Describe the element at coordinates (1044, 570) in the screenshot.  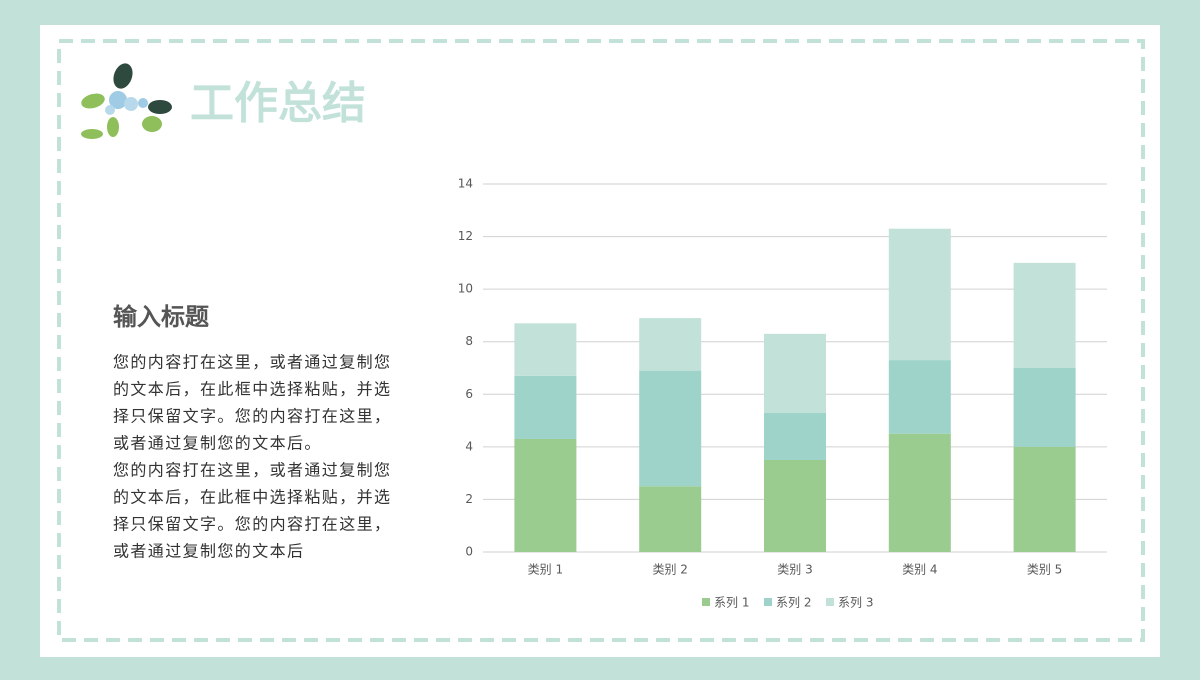
I see `x-tick-label: 类别 5` at that location.